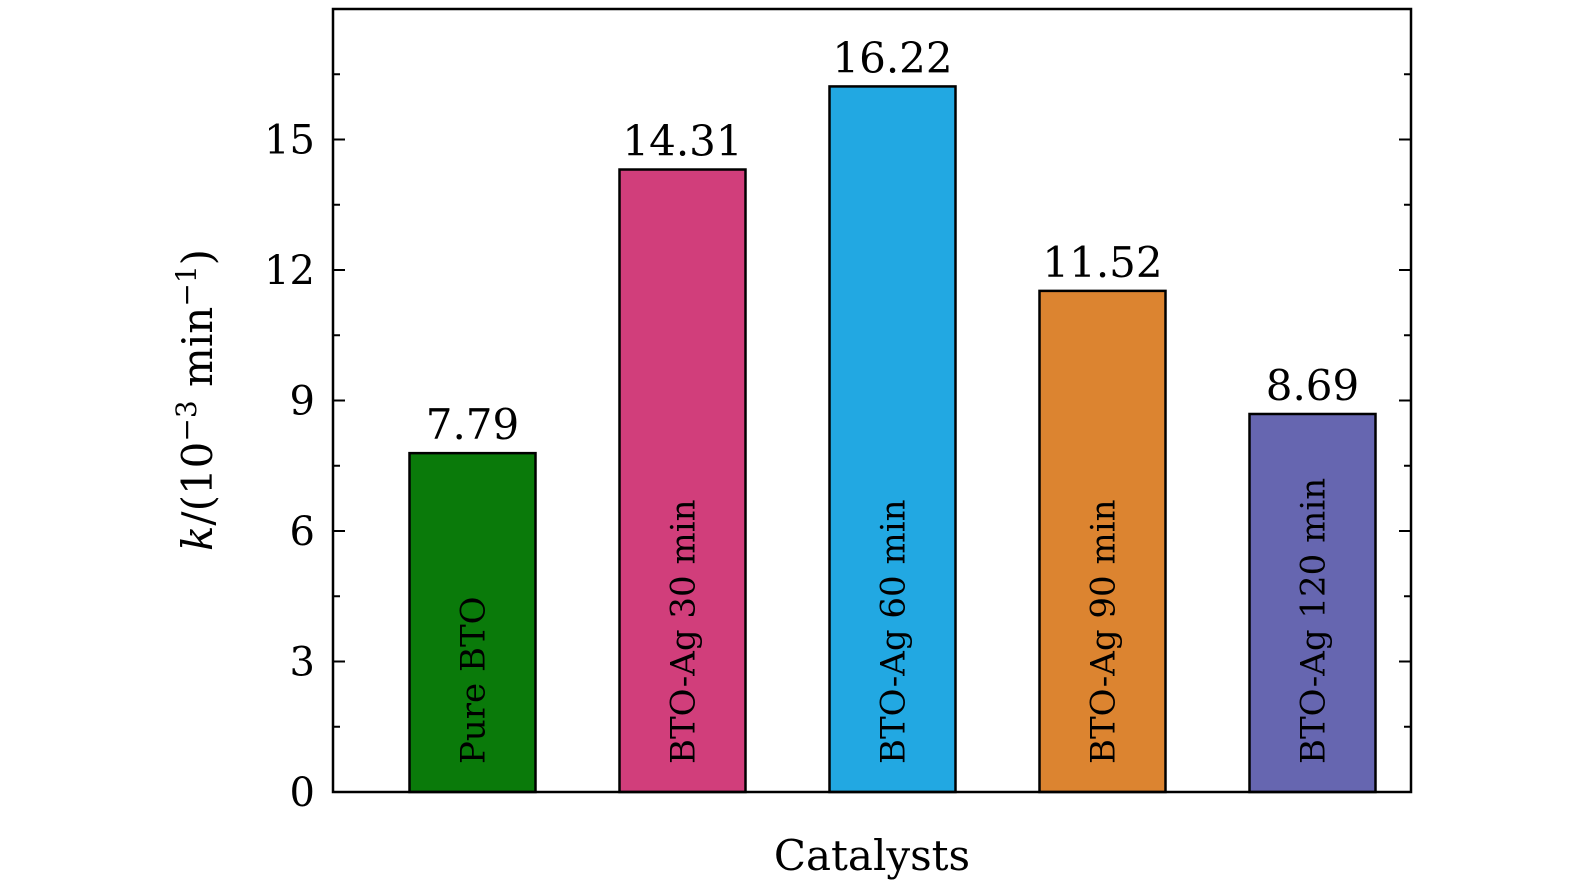  I want to click on y-axis-title: k/(10−3 min−1), so click(196, 400).